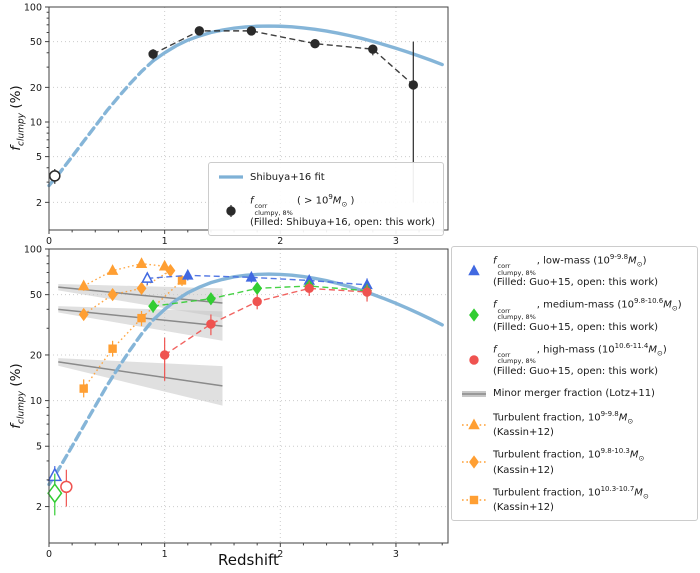  What do you see at coordinates (49, 241) in the screenshot?
I see `x-tick-label: 0` at bounding box center [49, 241].